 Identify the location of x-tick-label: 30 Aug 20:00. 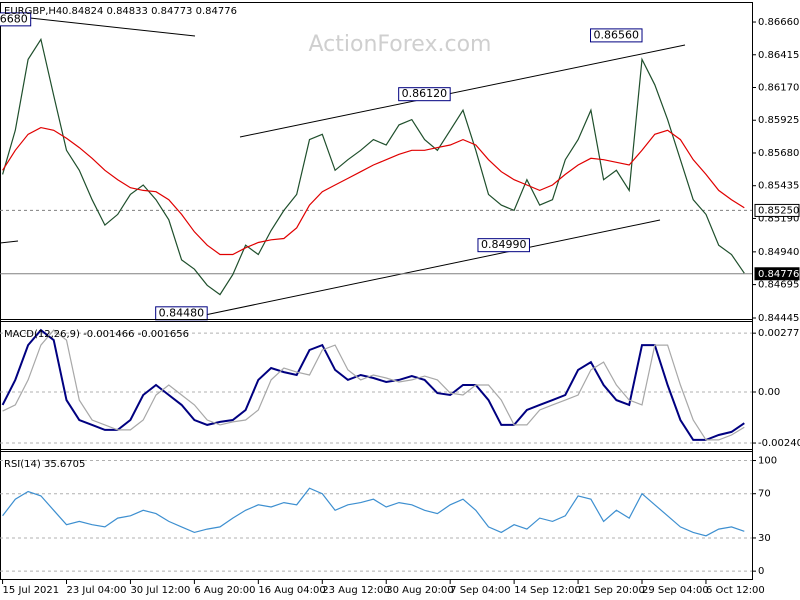
(419, 590).